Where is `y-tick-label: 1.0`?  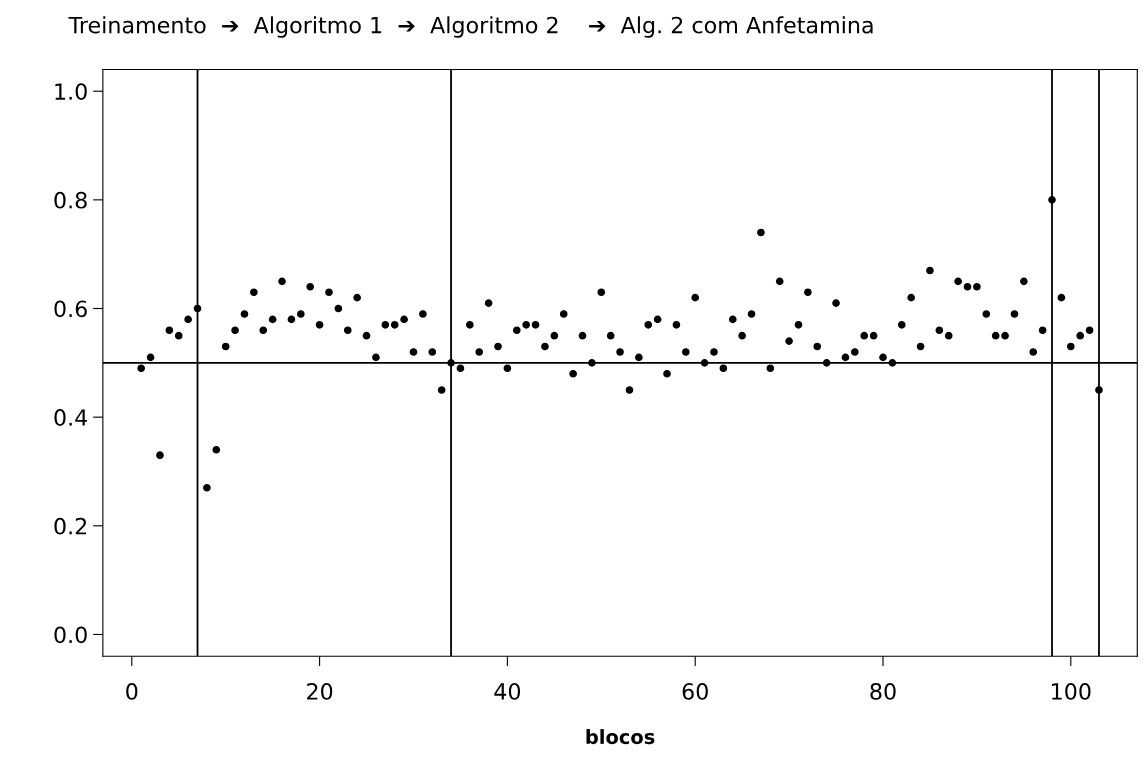
y-tick-label: 1.0 is located at coordinates (71, 91).